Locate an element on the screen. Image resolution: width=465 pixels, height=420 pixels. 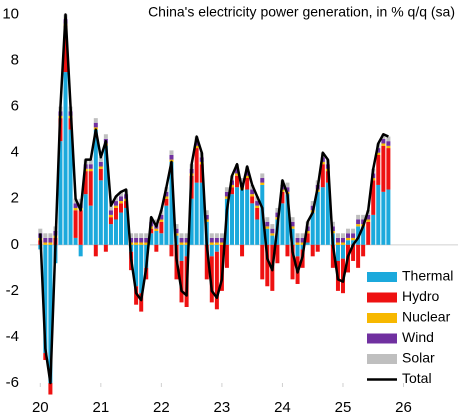
legend-label: Total is located at coordinates (417, 378).